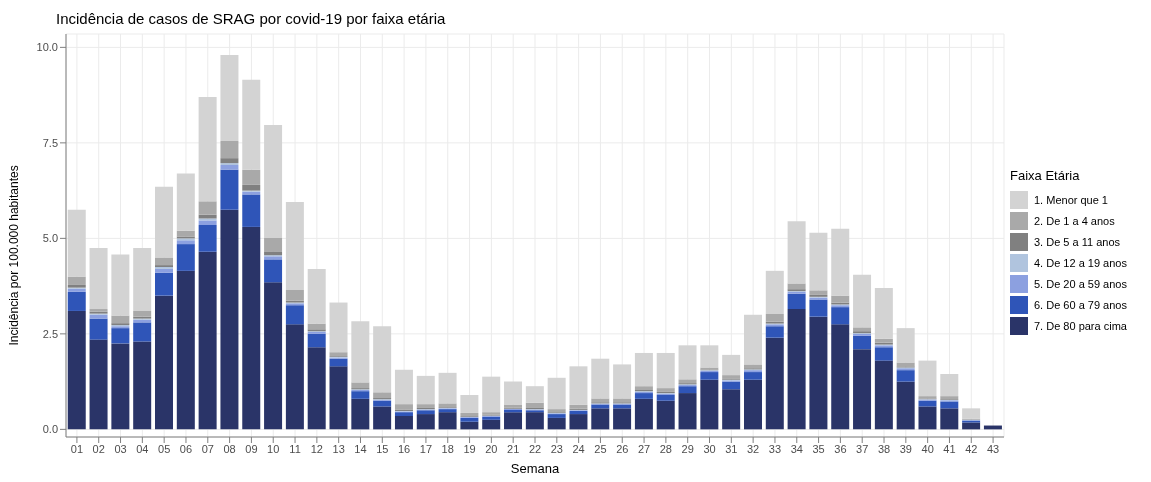 This screenshot has width=1151, height=482. I want to click on x-tick-label: 14, so click(360, 448).